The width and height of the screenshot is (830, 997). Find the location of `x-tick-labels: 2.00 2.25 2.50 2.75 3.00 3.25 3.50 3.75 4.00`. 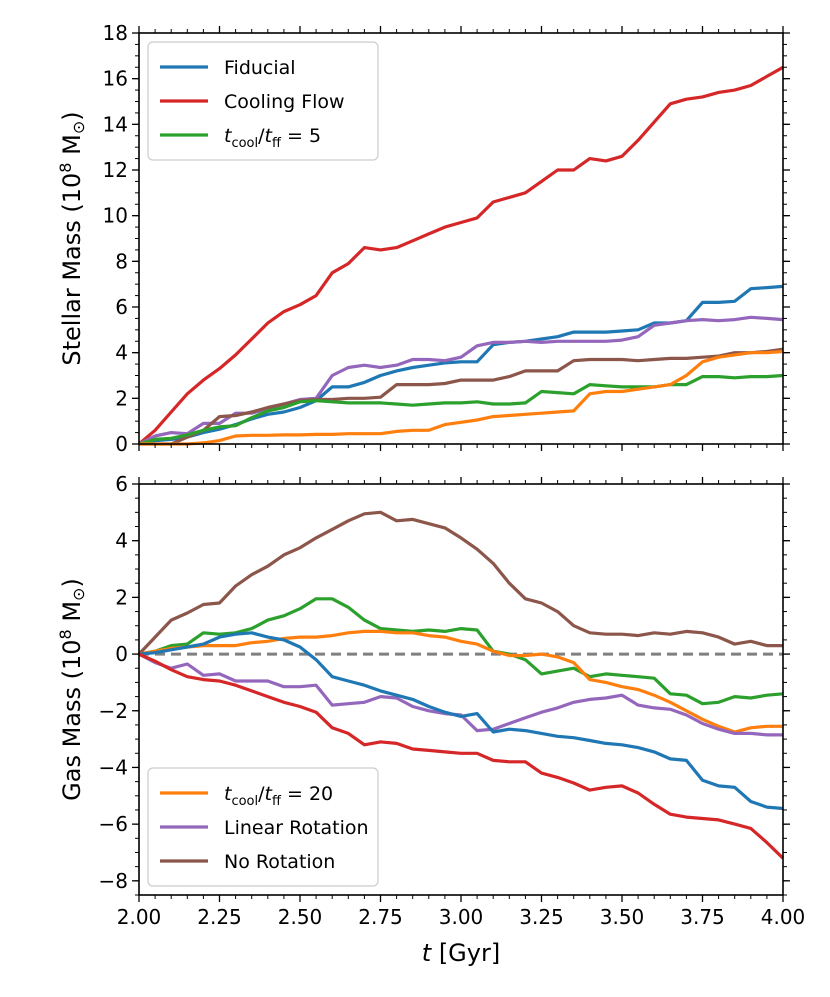

x-tick-labels: 2.00 2.25 2.50 2.75 3.00 3.25 3.50 3.75 4.00 is located at coordinates (461, 917).